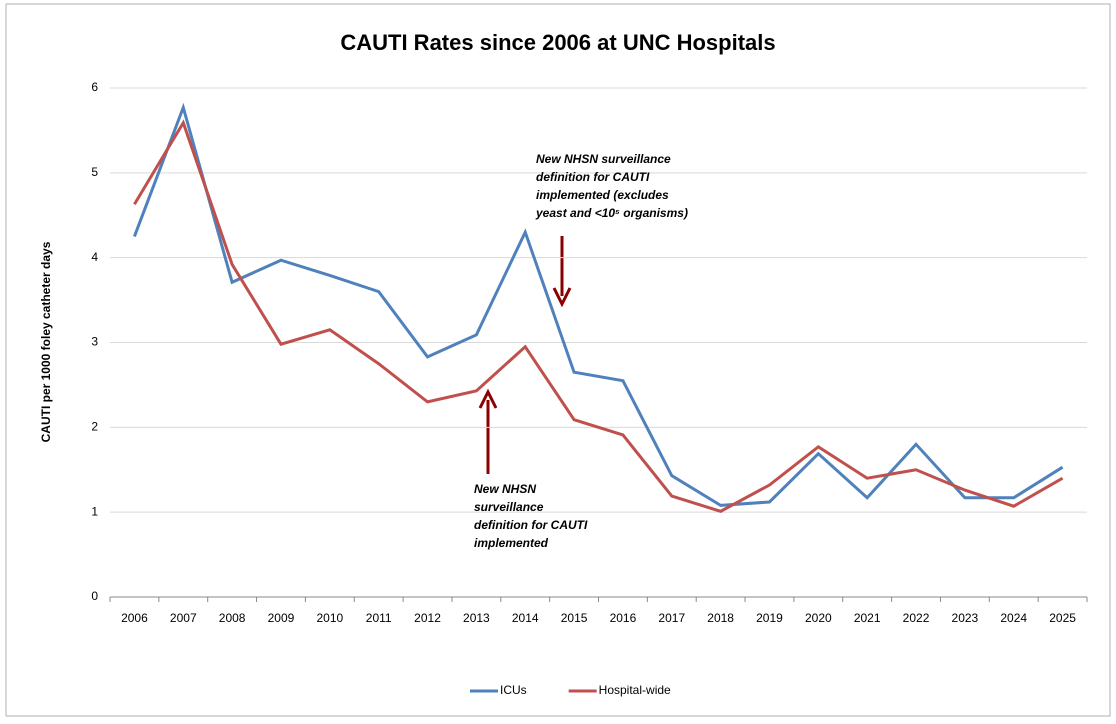 Image resolution: width=1116 pixels, height=724 pixels. Describe the element at coordinates (476, 618) in the screenshot. I see `x-tick-label: 2013` at that location.